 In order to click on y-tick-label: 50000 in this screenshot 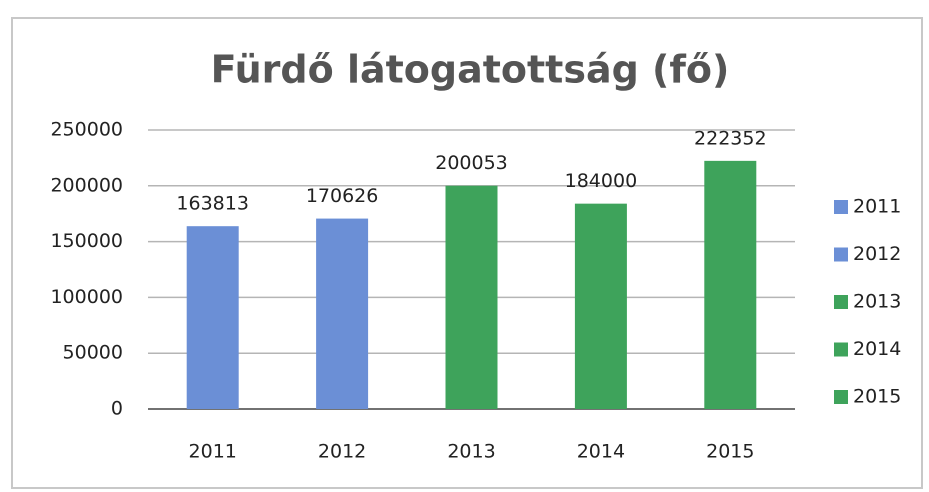, I will do `click(93, 353)`.